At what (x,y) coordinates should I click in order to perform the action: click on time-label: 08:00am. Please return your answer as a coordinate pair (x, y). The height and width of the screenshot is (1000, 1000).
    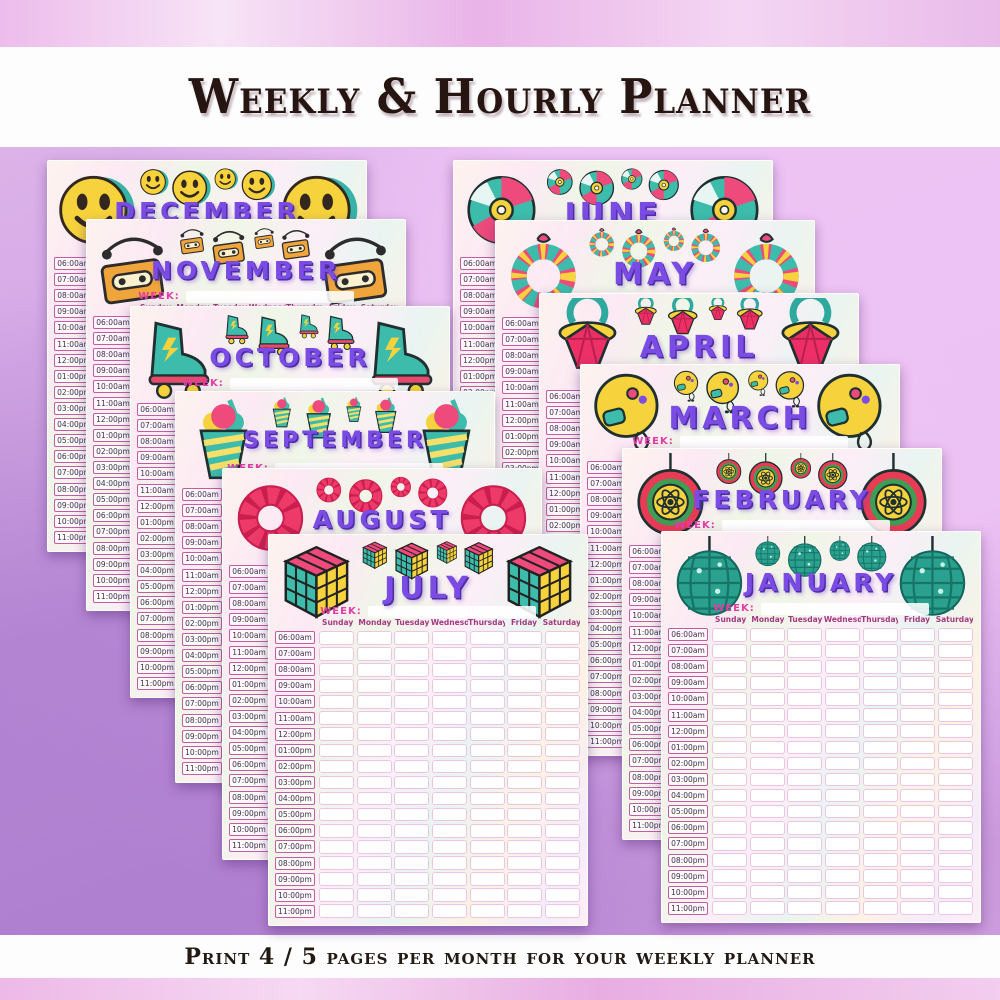
    Looking at the image, I should click on (480, 296).